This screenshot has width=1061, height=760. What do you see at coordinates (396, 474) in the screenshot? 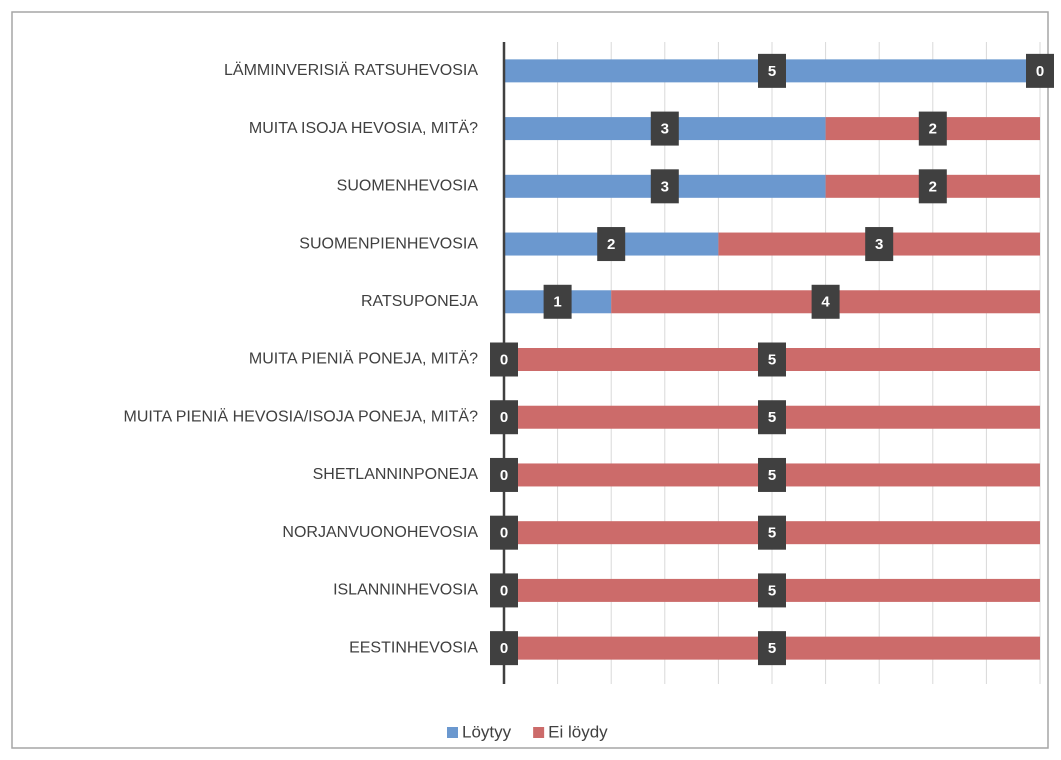
I see `category-label: SHETLANNINPONEJA` at bounding box center [396, 474].